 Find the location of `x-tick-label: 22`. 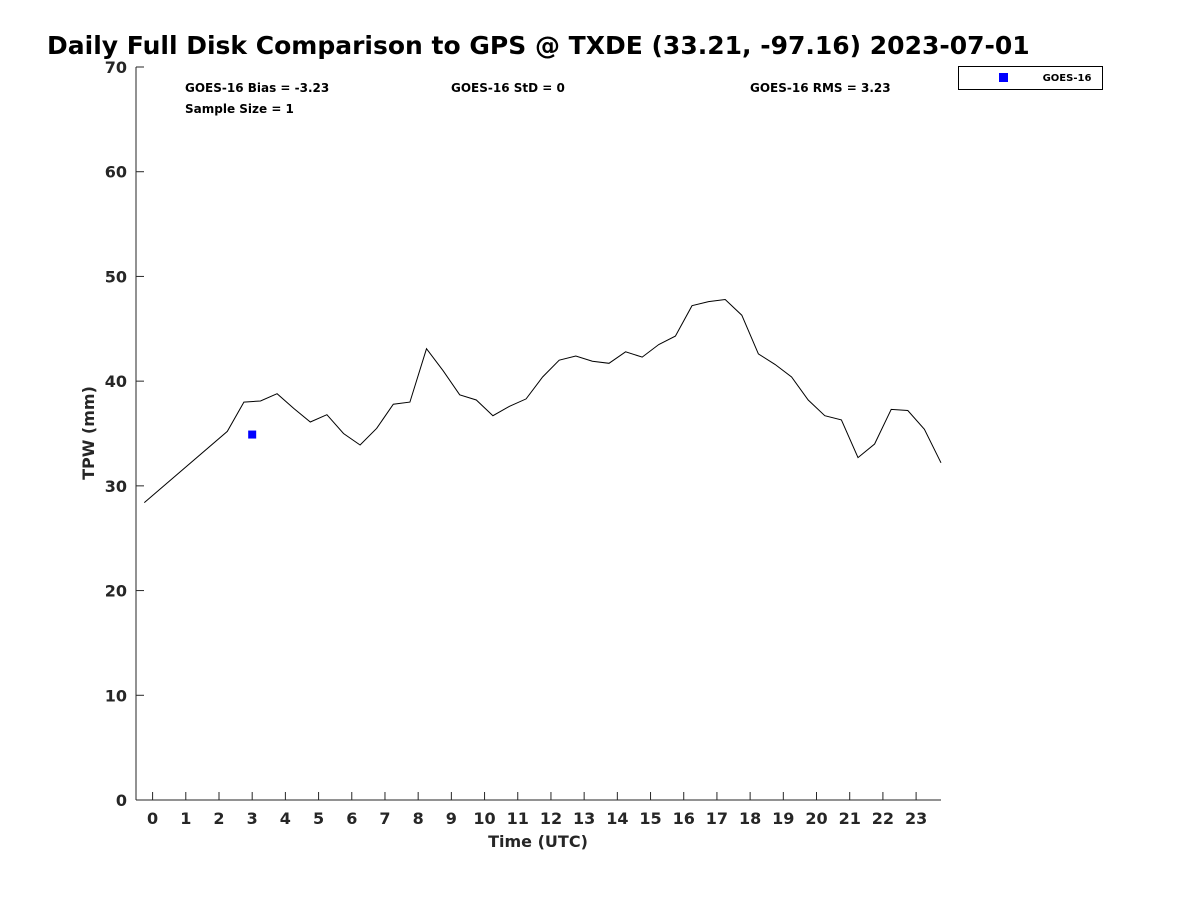

x-tick-label: 22 is located at coordinates (883, 818).